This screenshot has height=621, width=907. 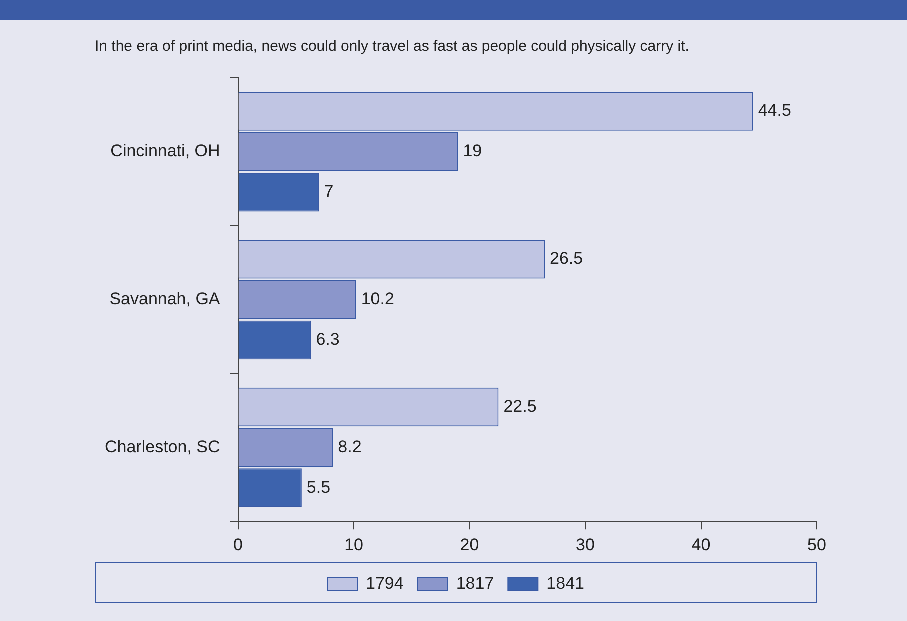 What do you see at coordinates (817, 544) in the screenshot?
I see `x-tick-label: 50` at bounding box center [817, 544].